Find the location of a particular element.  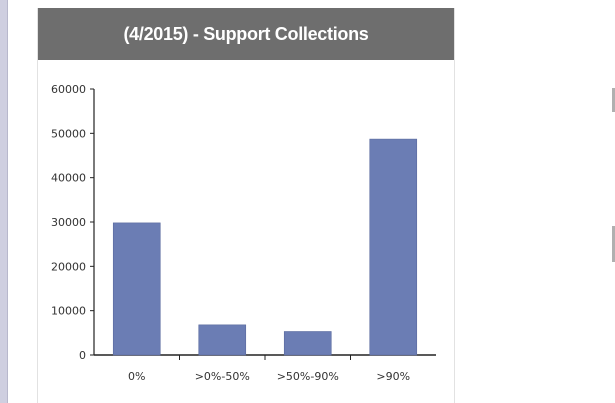

y-axis: 0 10000 20000 30000 40000 50000 60000 is located at coordinates (73, 222).